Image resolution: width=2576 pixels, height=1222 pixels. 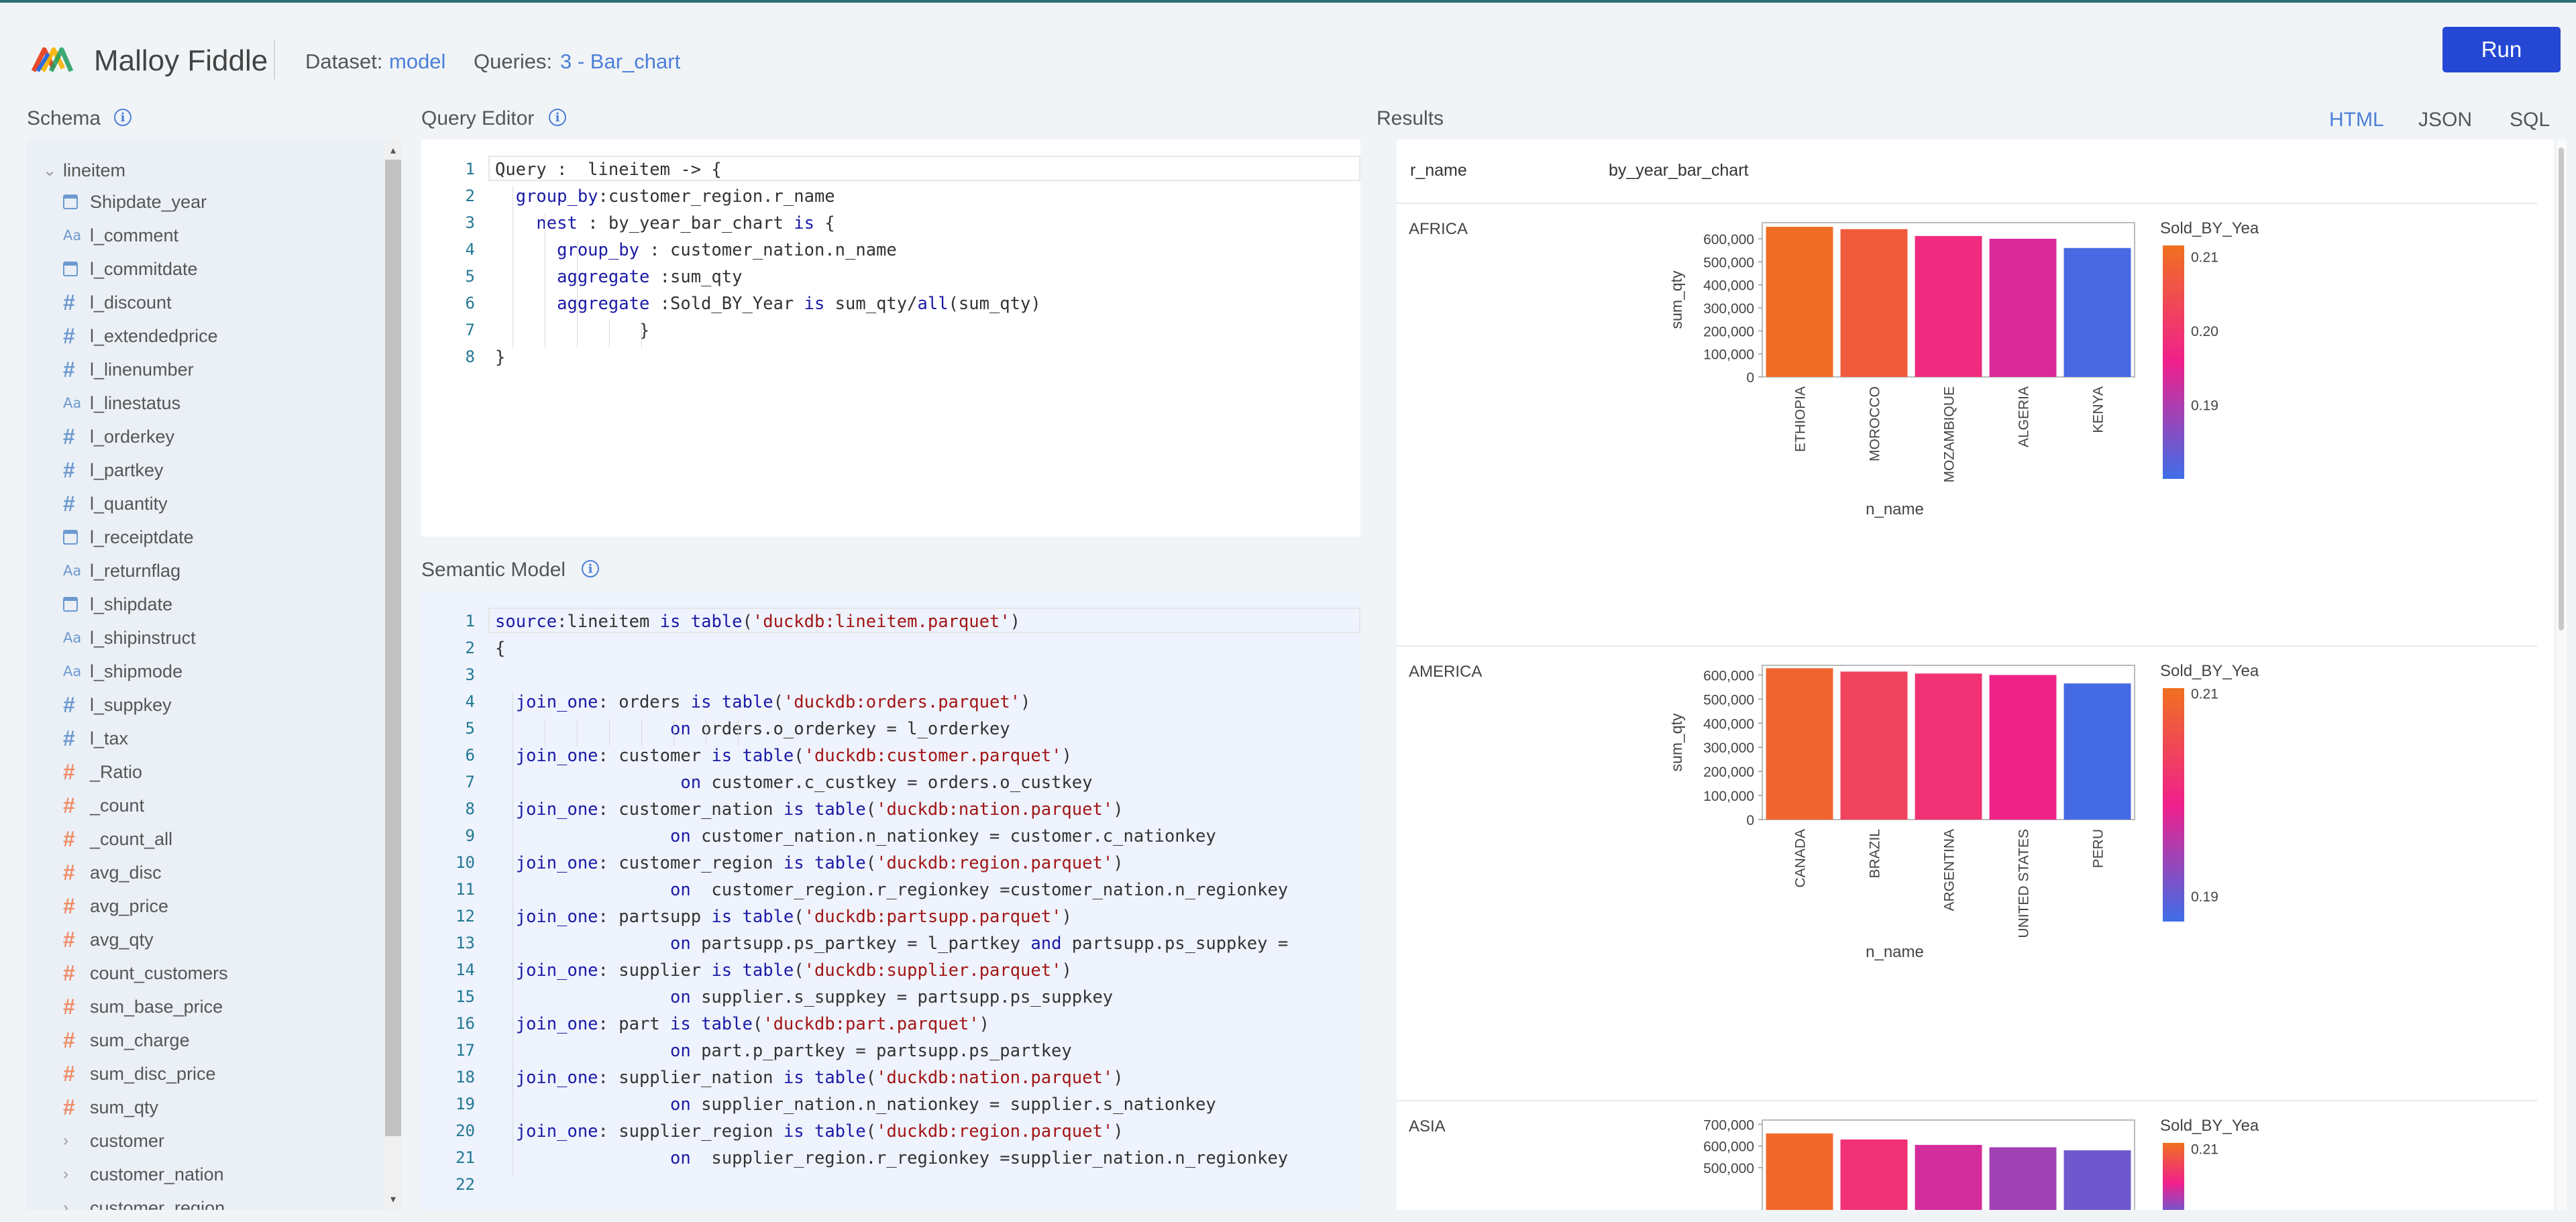 I want to click on schema-field-customer-region: › customer_region, so click(x=145, y=1201).